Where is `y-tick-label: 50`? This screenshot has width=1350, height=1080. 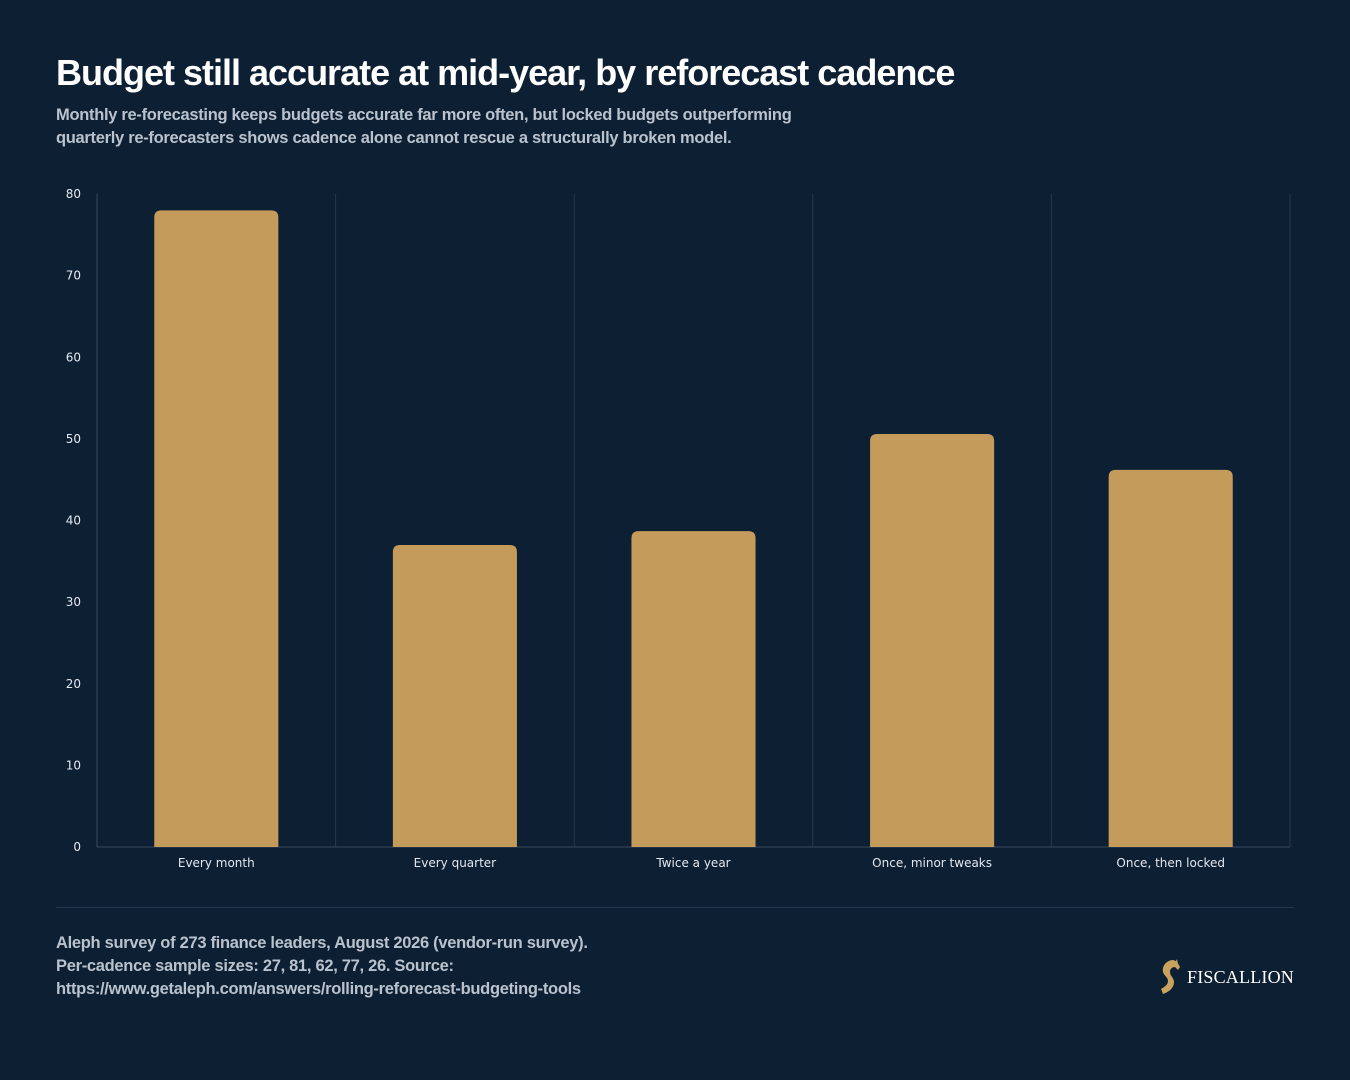
y-tick-label: 50 is located at coordinates (73, 439).